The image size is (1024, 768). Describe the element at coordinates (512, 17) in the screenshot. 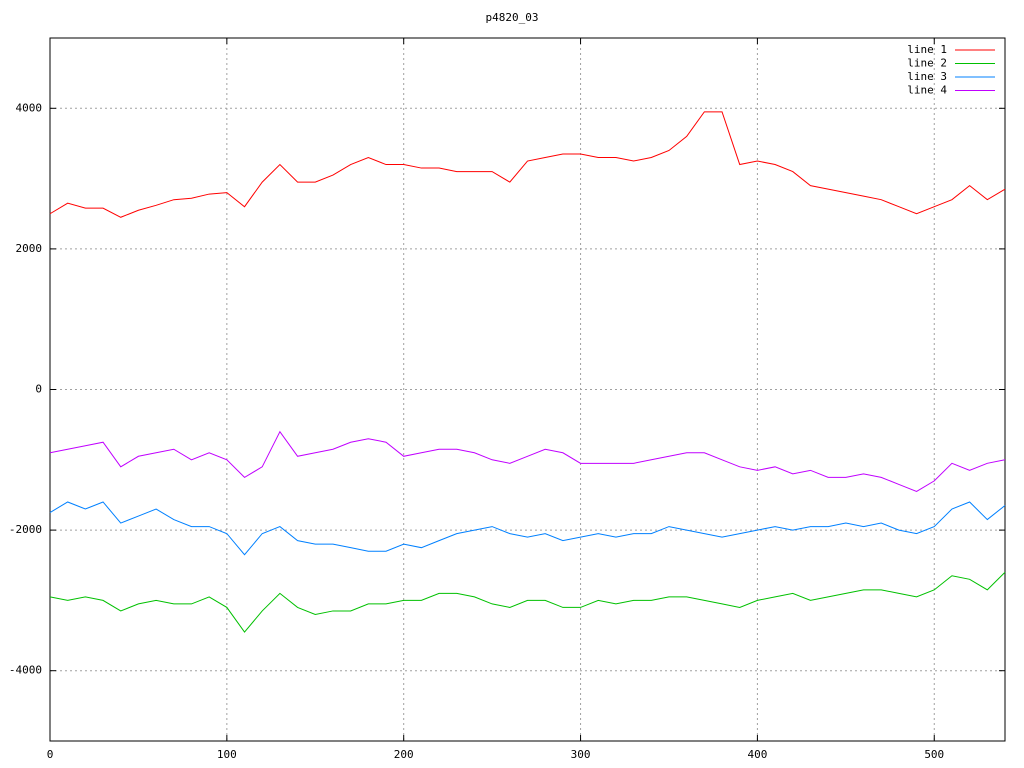

I see `chart-title: p4820_03` at that location.